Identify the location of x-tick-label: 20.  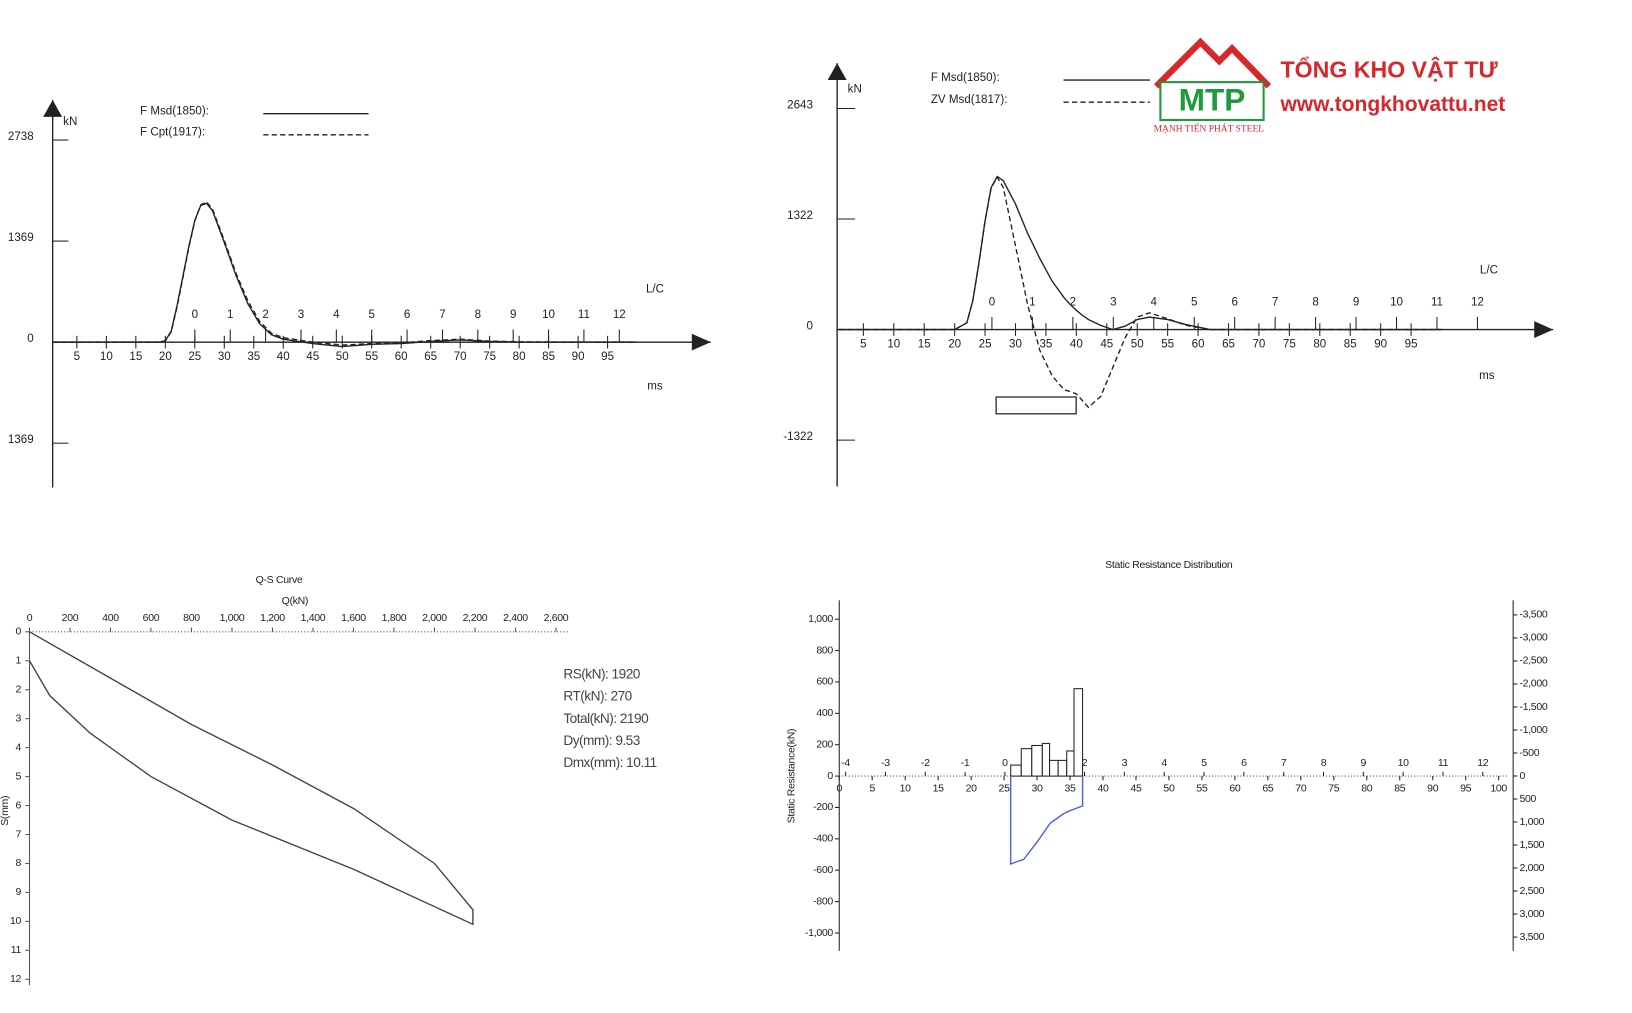
(165, 357).